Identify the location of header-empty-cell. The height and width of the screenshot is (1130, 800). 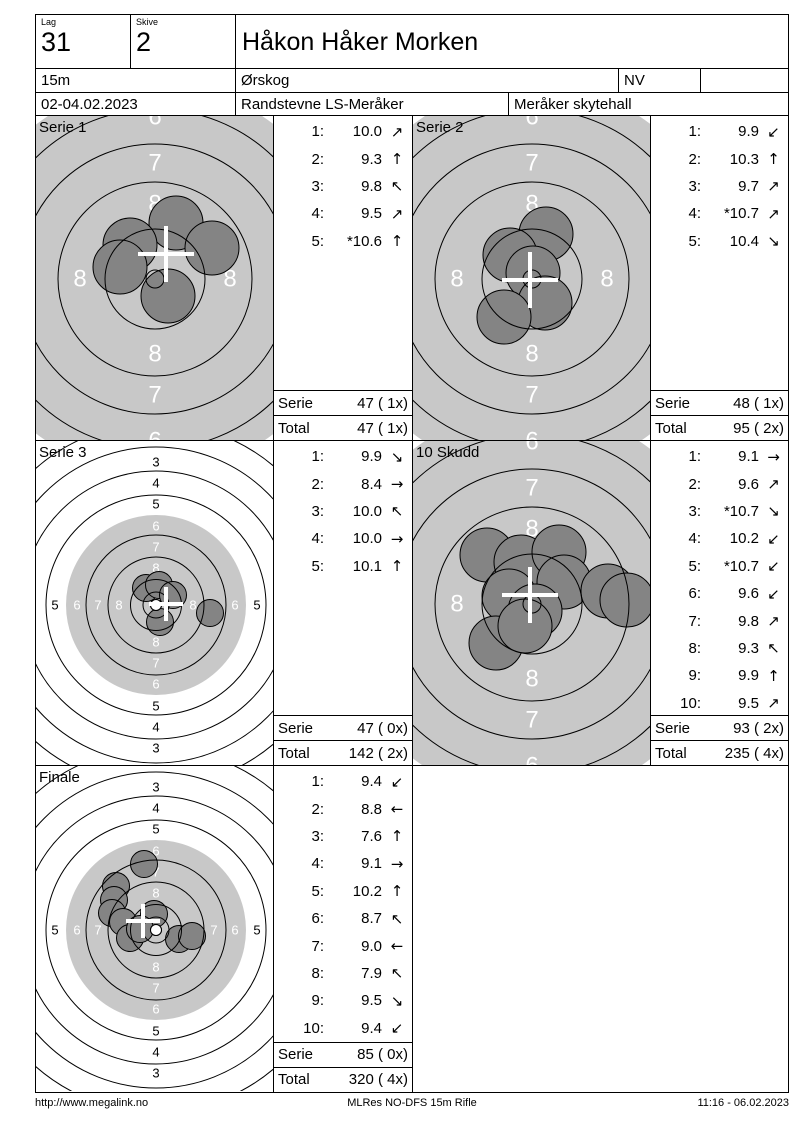
(744, 80).